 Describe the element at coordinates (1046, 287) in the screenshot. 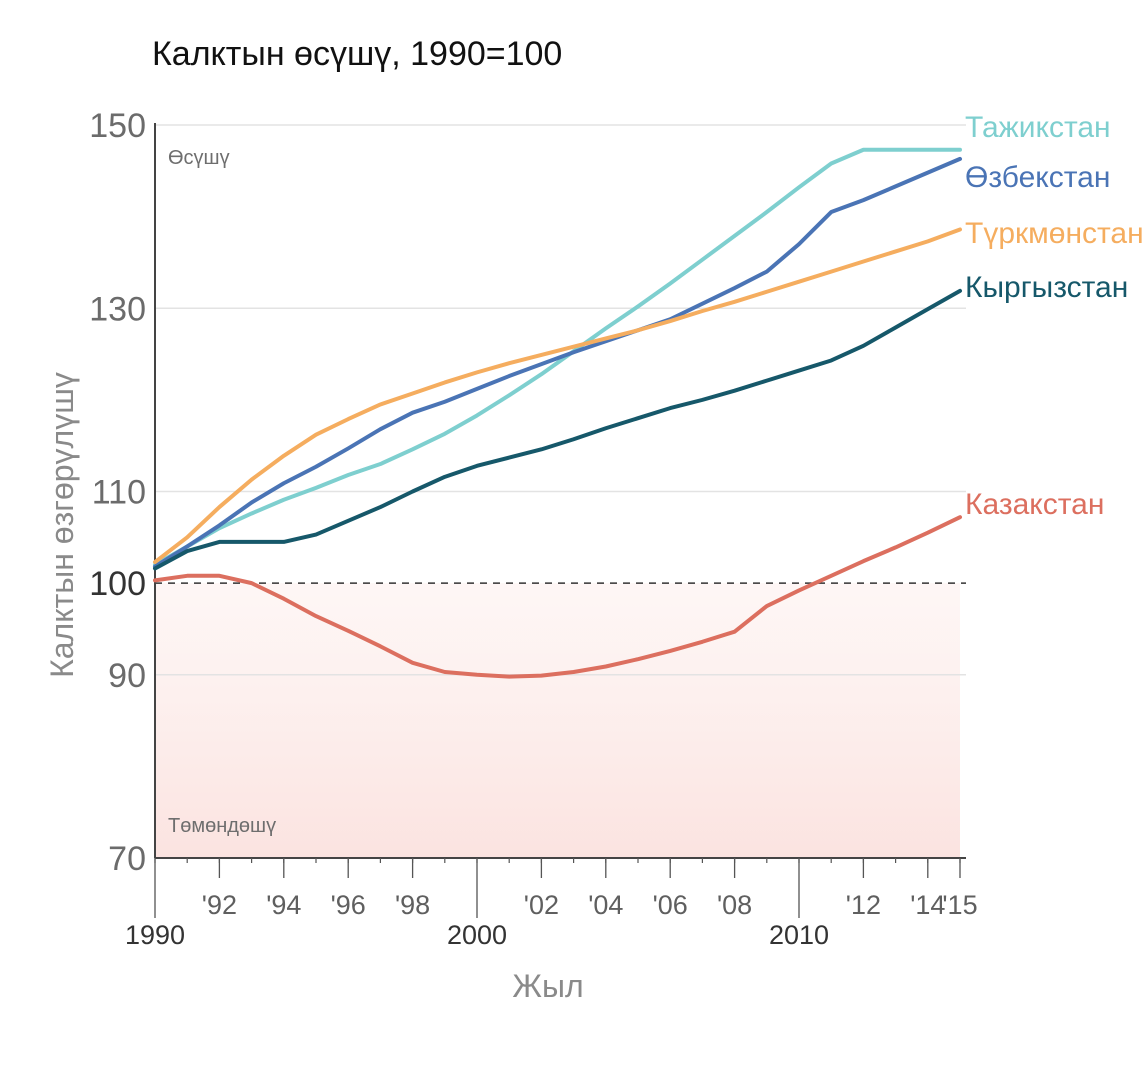

I see `series-label-3: Кыргызстан` at that location.